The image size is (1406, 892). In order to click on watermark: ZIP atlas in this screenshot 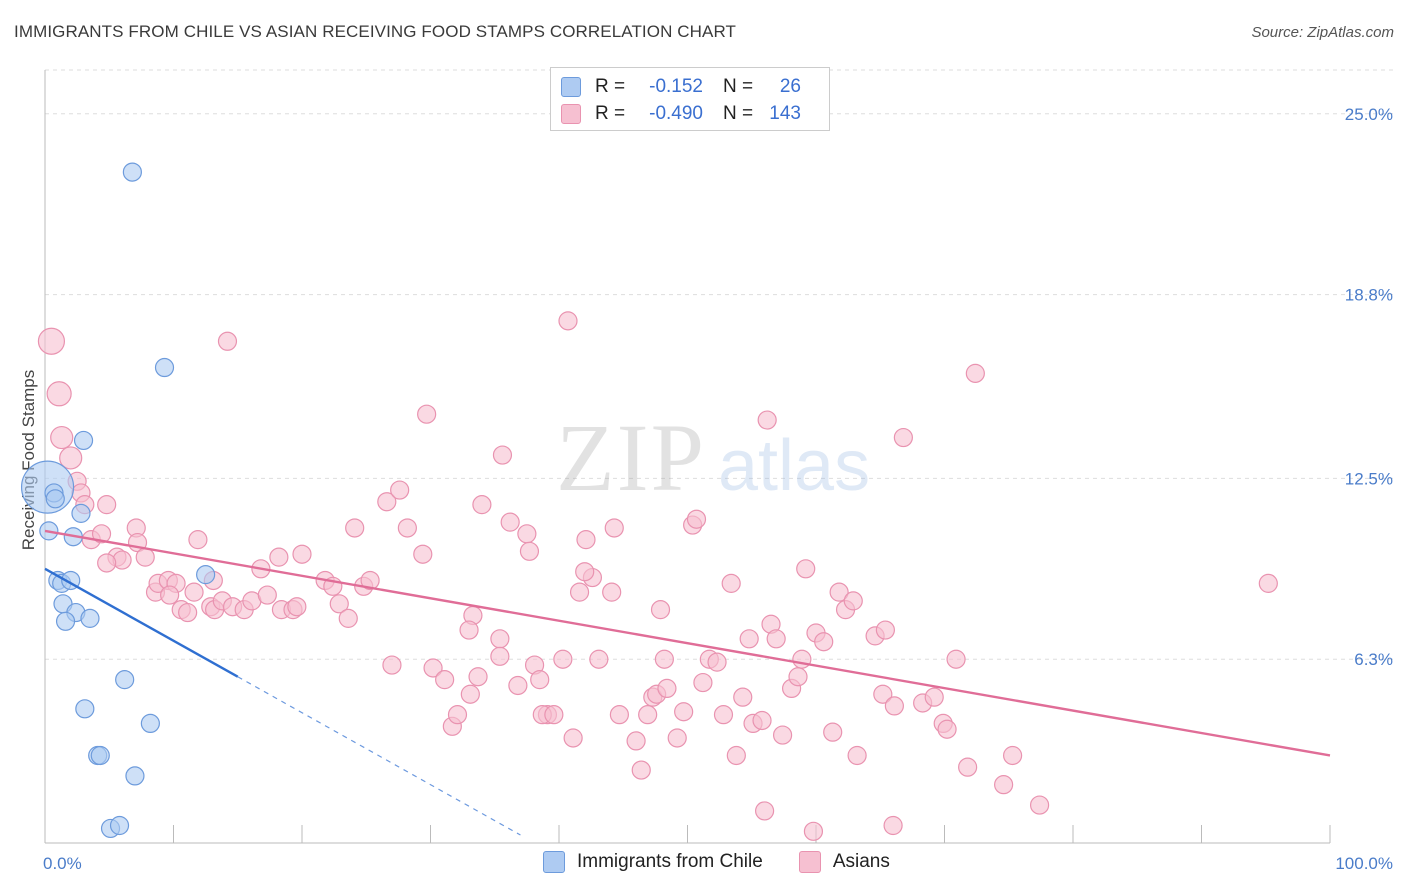, I will do `click(713, 457)`.